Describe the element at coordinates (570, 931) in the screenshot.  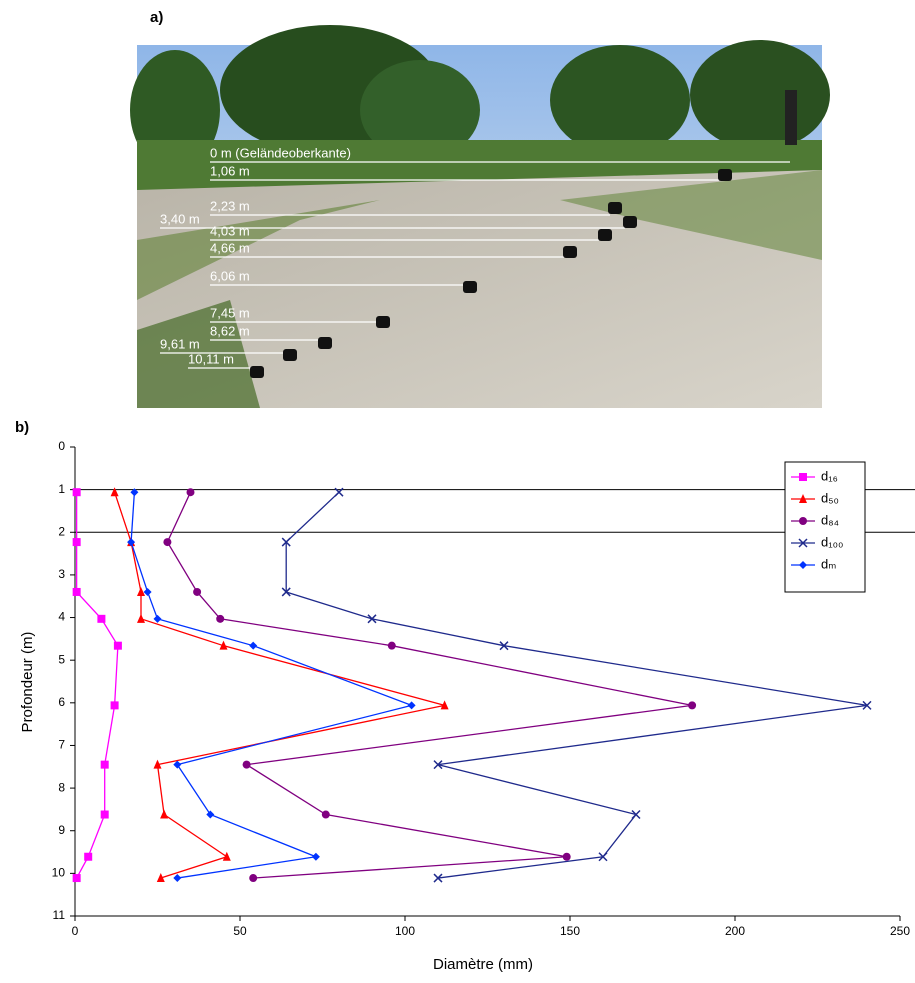
I see `x-tick-label: 150` at that location.